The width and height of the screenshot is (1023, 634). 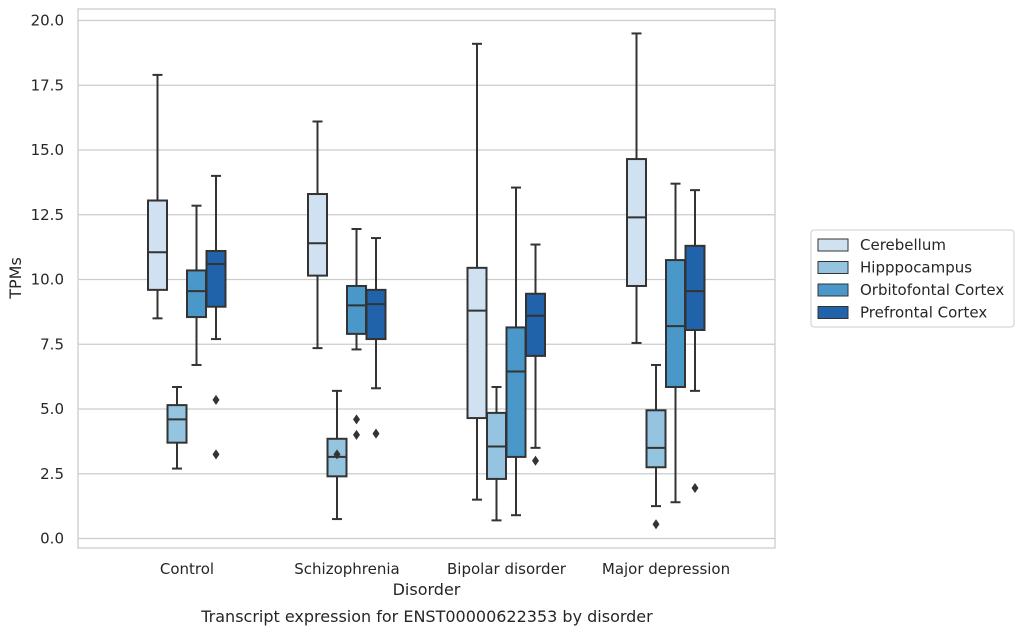 I want to click on x-tick-label: Schizophrenia, so click(x=346, y=569).